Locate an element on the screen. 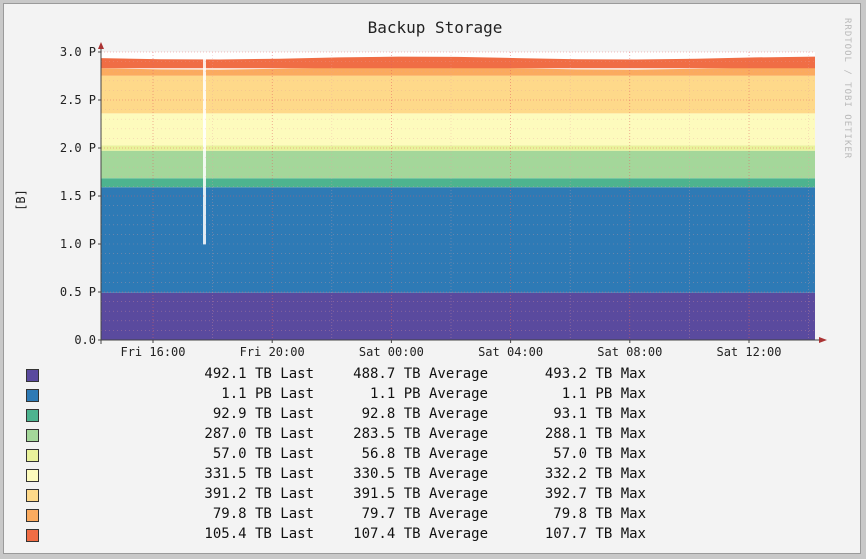 This screenshot has width=866, height=559. legend-average: 330.5 TB Average is located at coordinates (420, 474).